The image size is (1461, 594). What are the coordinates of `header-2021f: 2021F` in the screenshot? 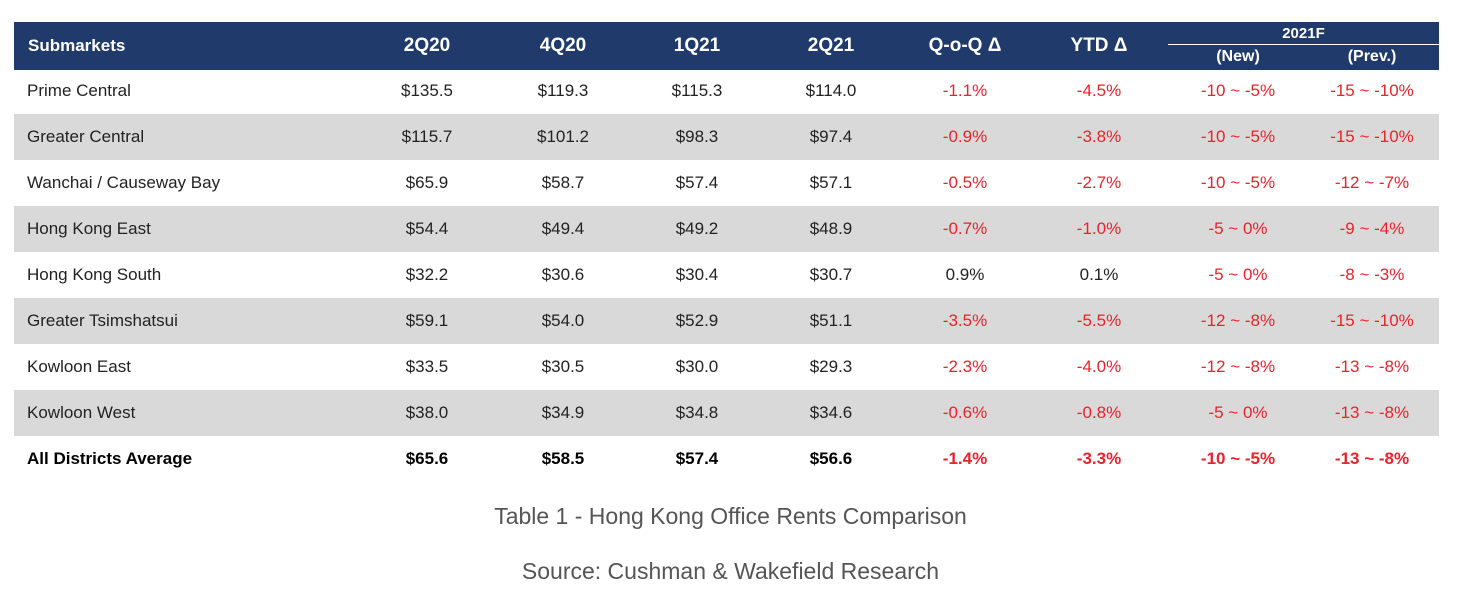 It's located at (1303, 33).